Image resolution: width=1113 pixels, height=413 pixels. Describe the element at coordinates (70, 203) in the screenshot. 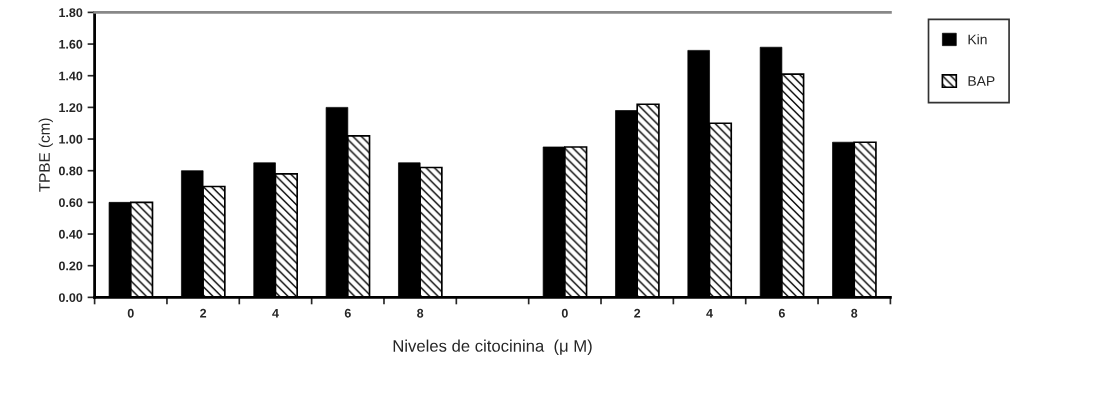

I see `y-tick-label: 0.60` at that location.